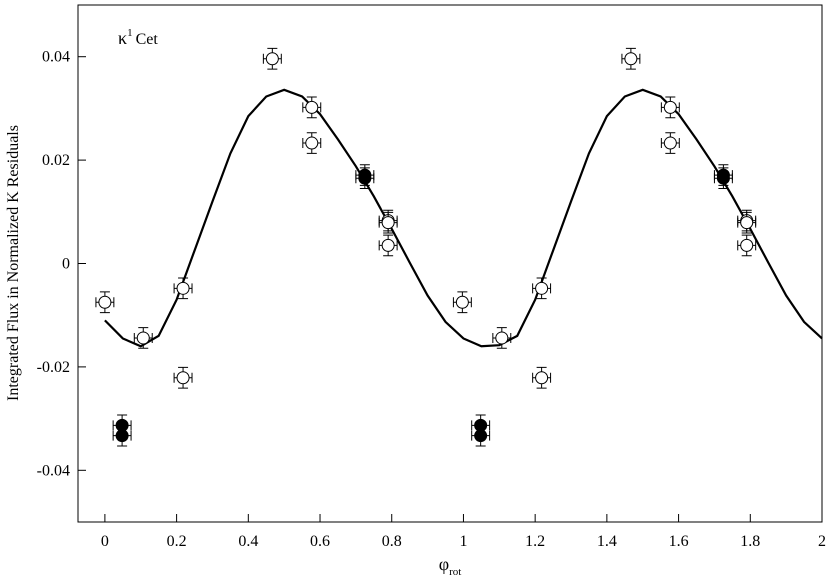 This screenshot has width=830, height=578. Describe the element at coordinates (53, 470) in the screenshot. I see `y-tick-label: -0.04` at that location.